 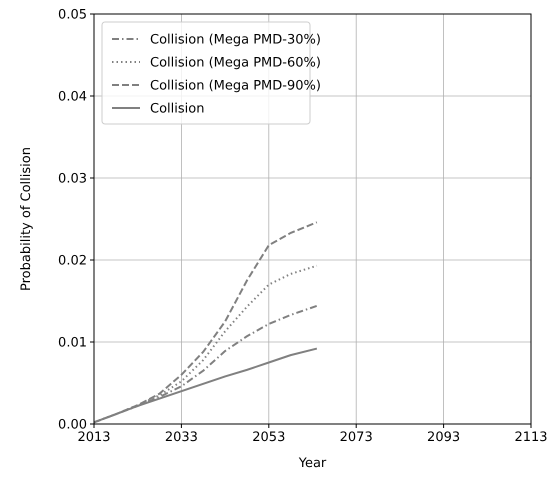 I want to click on y-tick-label: 0.04, so click(x=72, y=97).